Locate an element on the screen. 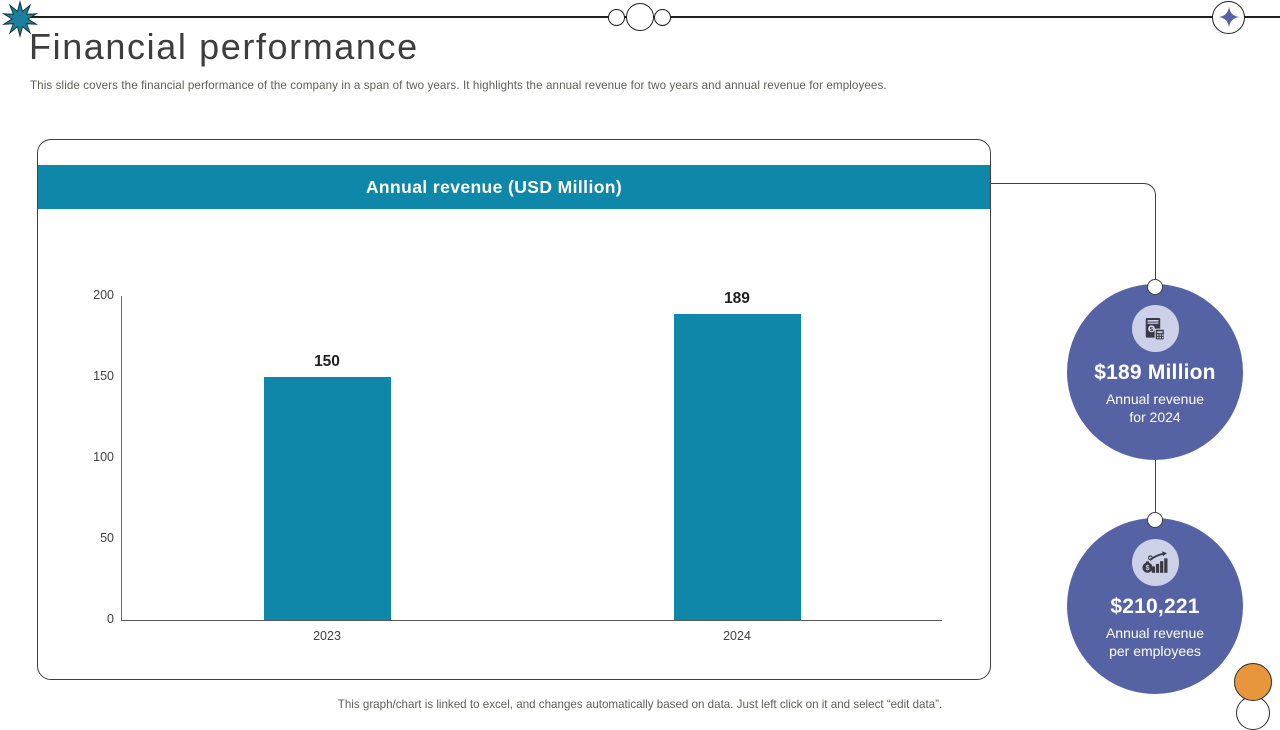 This screenshot has height=730, width=1280. callout-annual-revenue-2024: $ $189 Million Annual revenue for 2024 is located at coordinates (1155, 372).